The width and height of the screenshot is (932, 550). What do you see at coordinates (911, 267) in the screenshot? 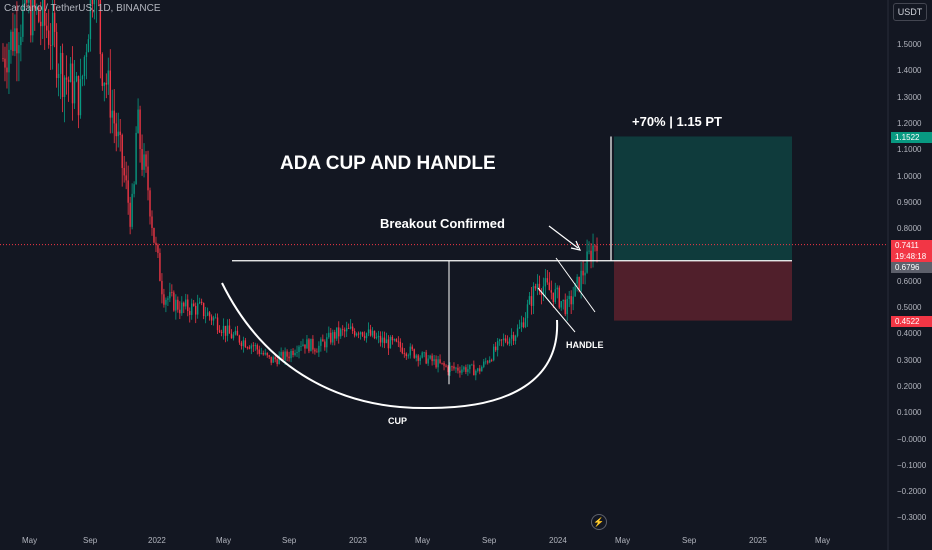
I see `entry-price-tag: 0.6796` at bounding box center [911, 267].